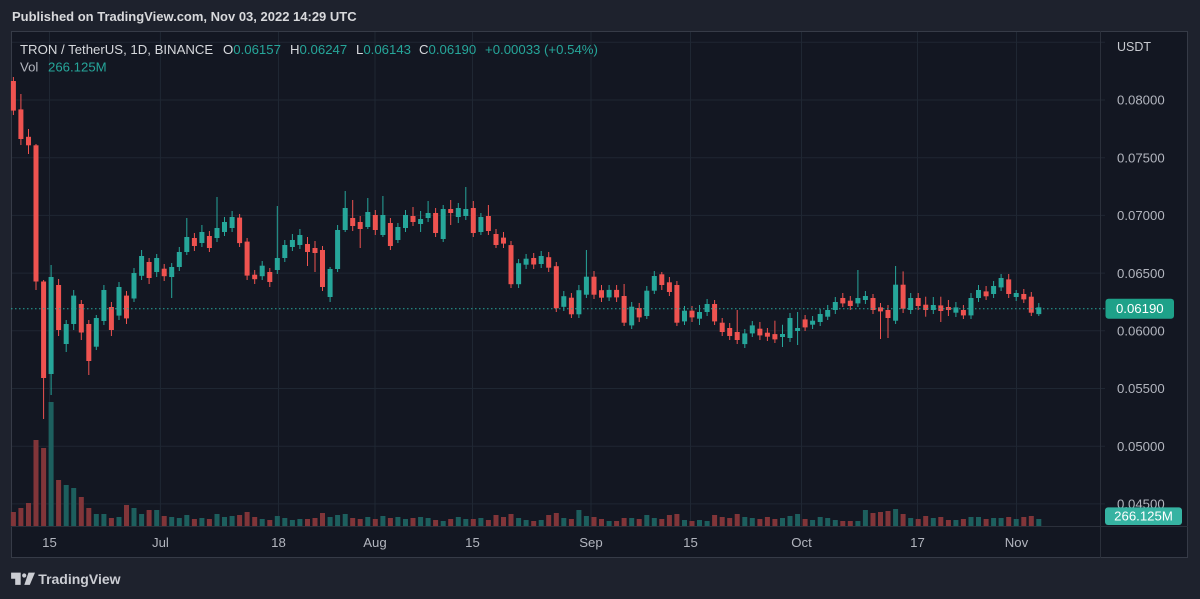  What do you see at coordinates (1141, 331) in the screenshot?
I see `svg-text: 0.06000` at bounding box center [1141, 331].